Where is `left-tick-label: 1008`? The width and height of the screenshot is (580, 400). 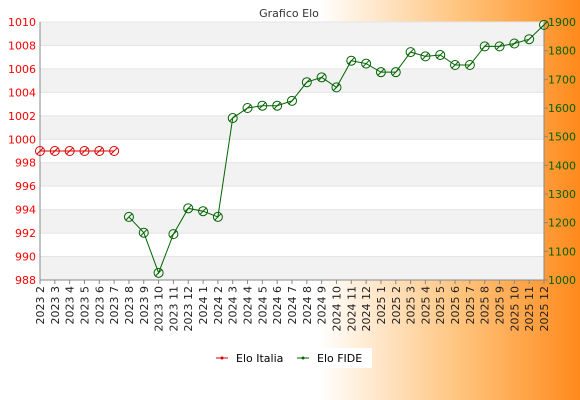
left-tick-label: 1008 is located at coordinates (22, 45).